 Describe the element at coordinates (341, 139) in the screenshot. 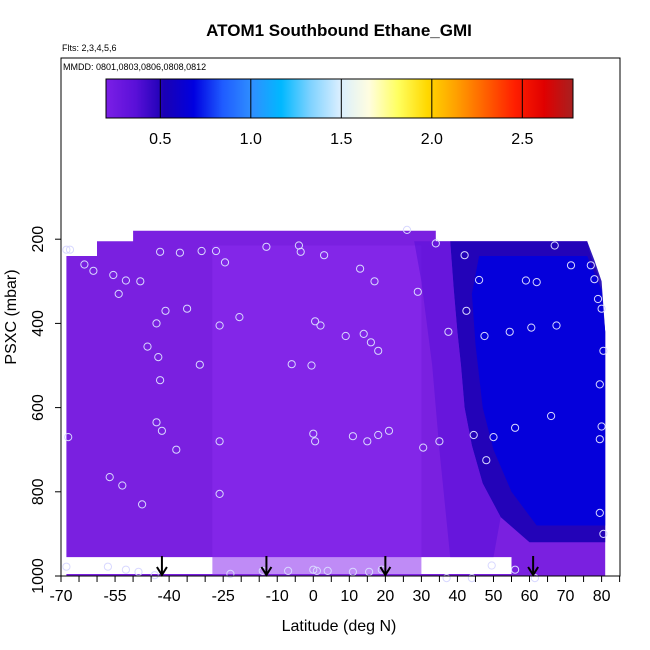

I see `colorbar-tick-label: 1.5` at that location.